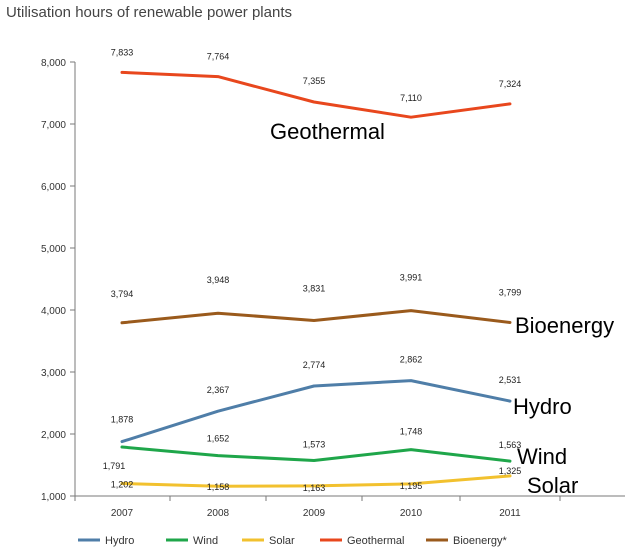  Describe the element at coordinates (542, 406) in the screenshot. I see `annotation-hydro: Hydro` at that location.